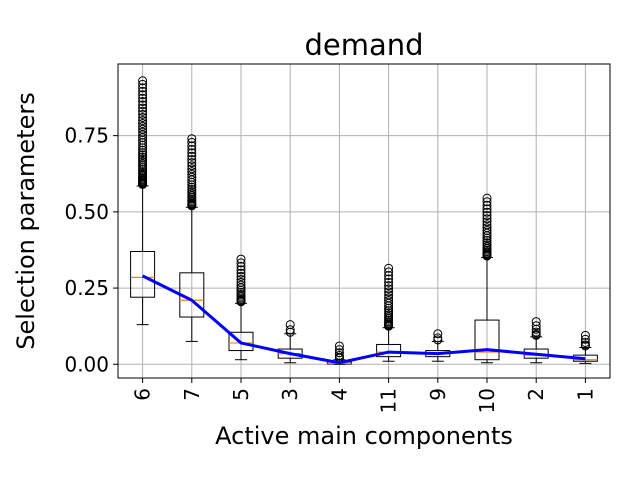  Describe the element at coordinates (86, 212) in the screenshot. I see `y-tick-label: 0.50` at that location.